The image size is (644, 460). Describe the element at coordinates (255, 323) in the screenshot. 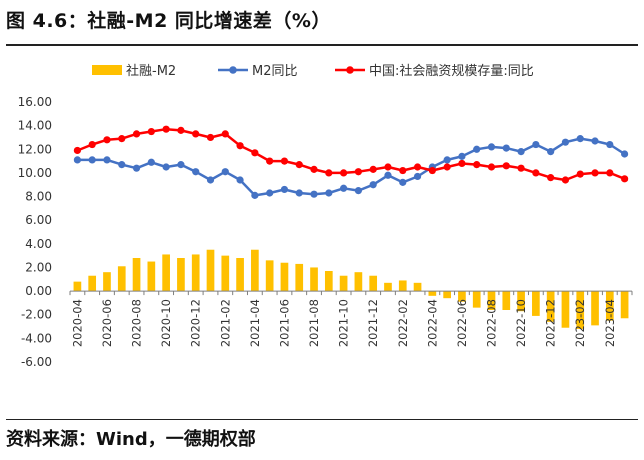

I see `x-tick-label: 2021-04` at that location.